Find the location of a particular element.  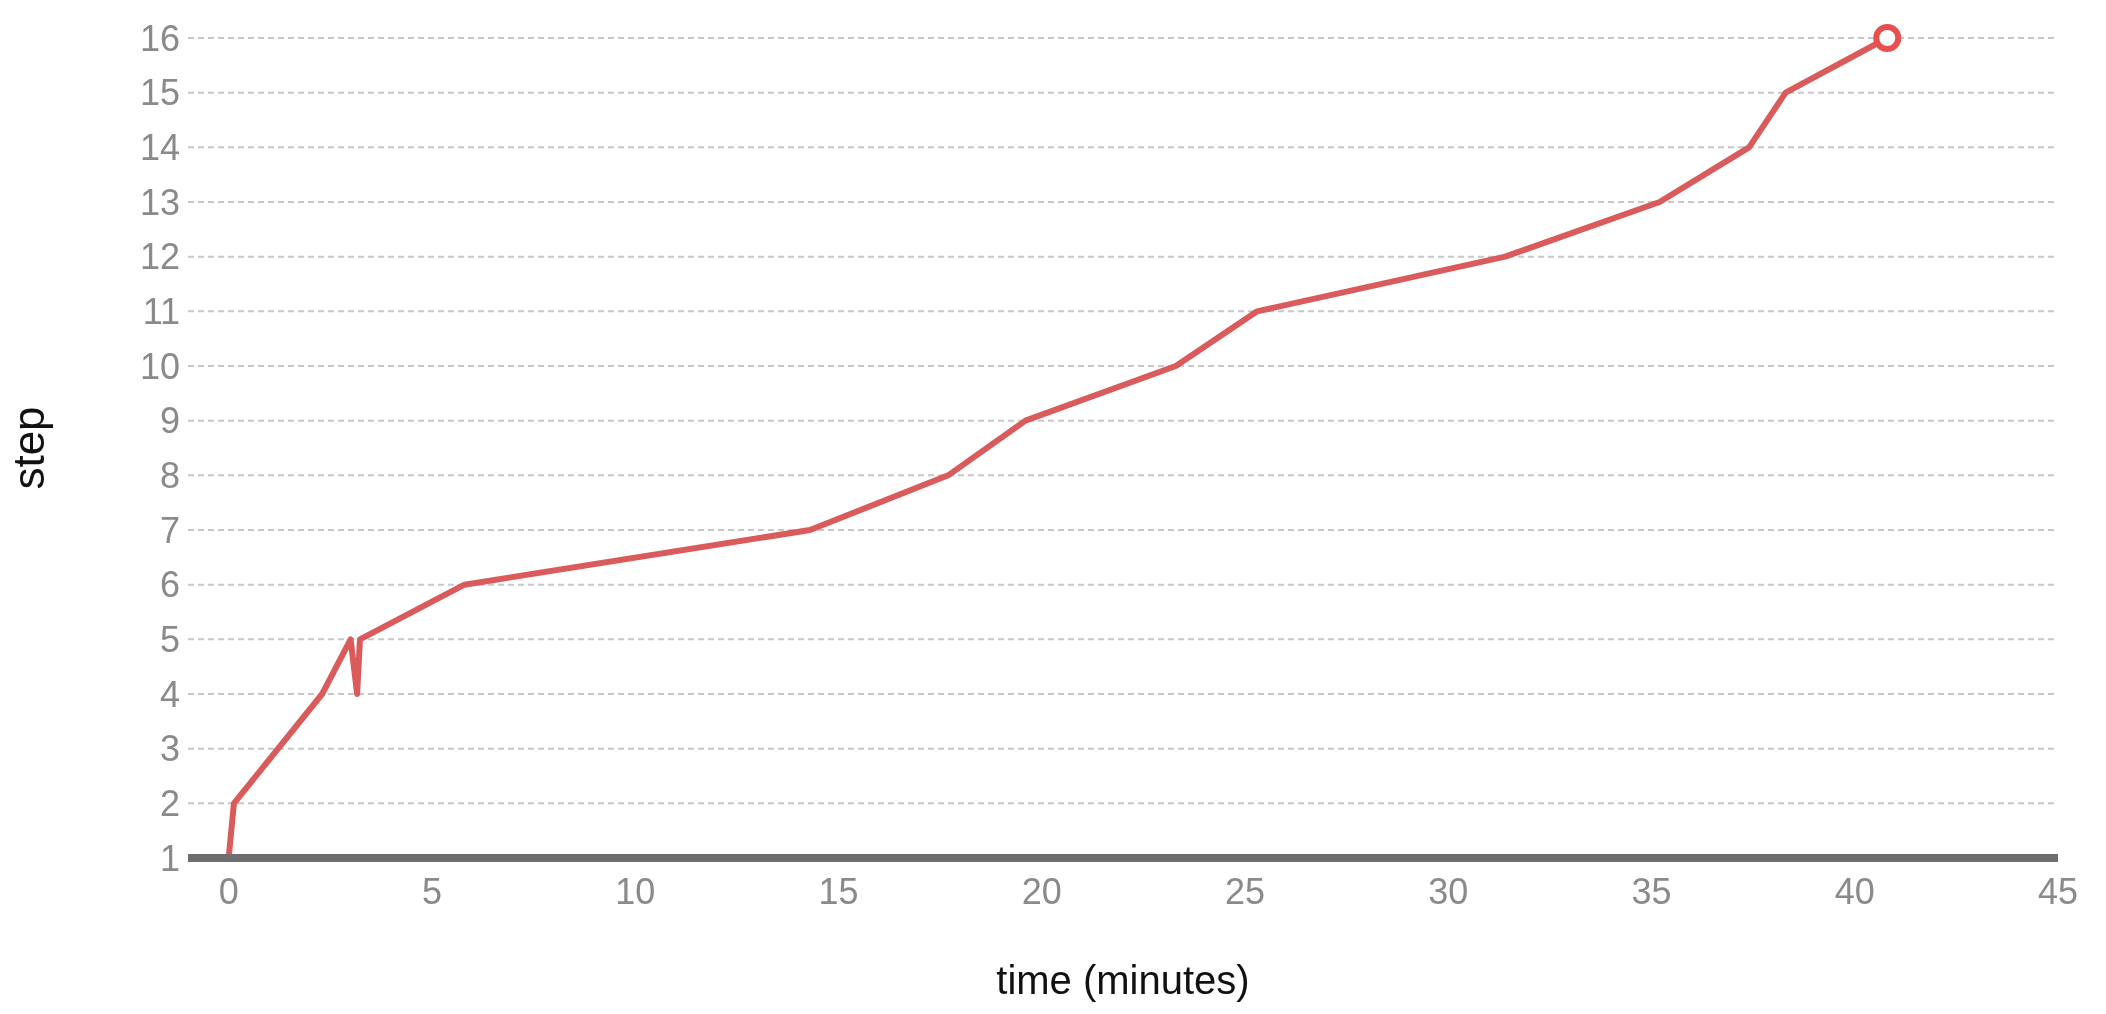

x-tick-label: 30 is located at coordinates (1448, 891).